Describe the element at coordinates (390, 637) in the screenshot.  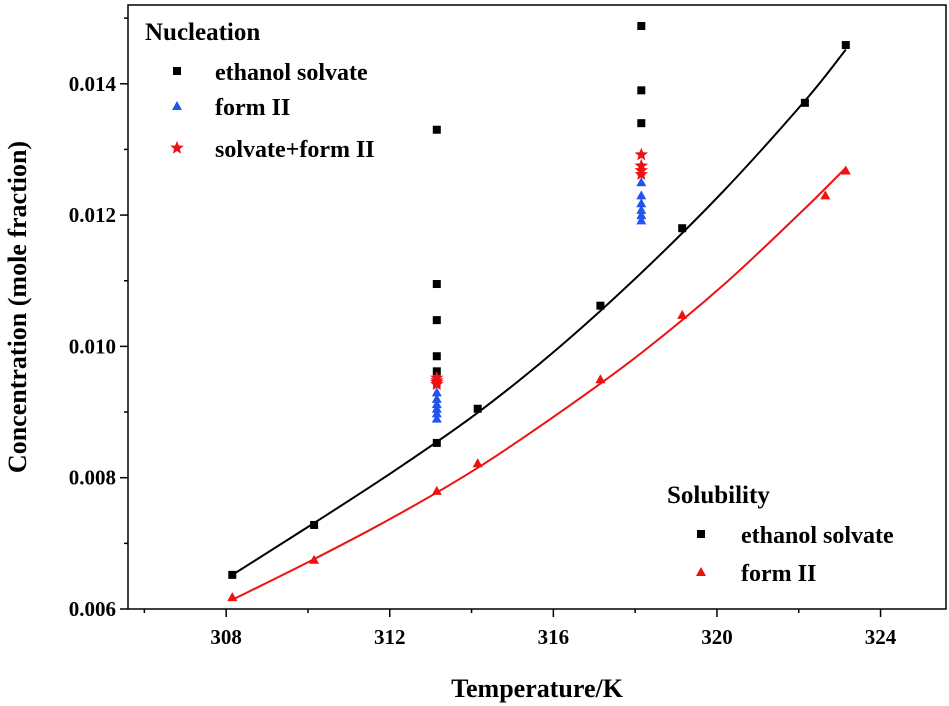
I see `x-tick-label: 312` at that location.